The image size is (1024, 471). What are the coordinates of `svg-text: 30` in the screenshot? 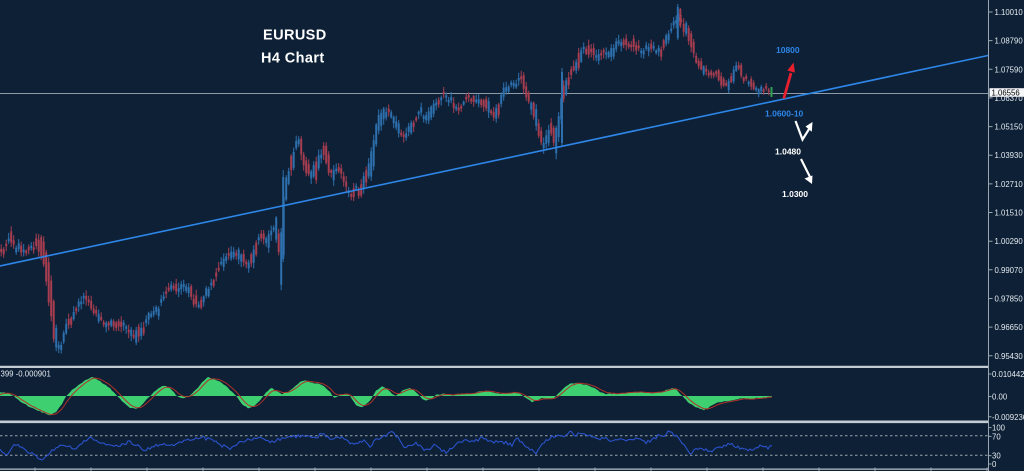 It's located at (996, 456).